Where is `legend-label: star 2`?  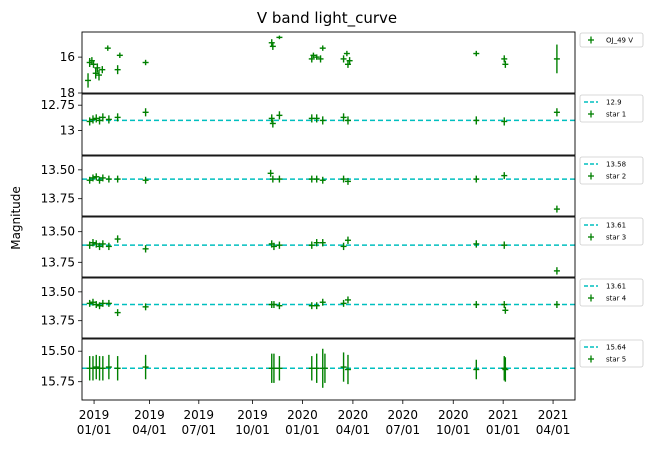 legend-label: star 2 is located at coordinates (616, 177).